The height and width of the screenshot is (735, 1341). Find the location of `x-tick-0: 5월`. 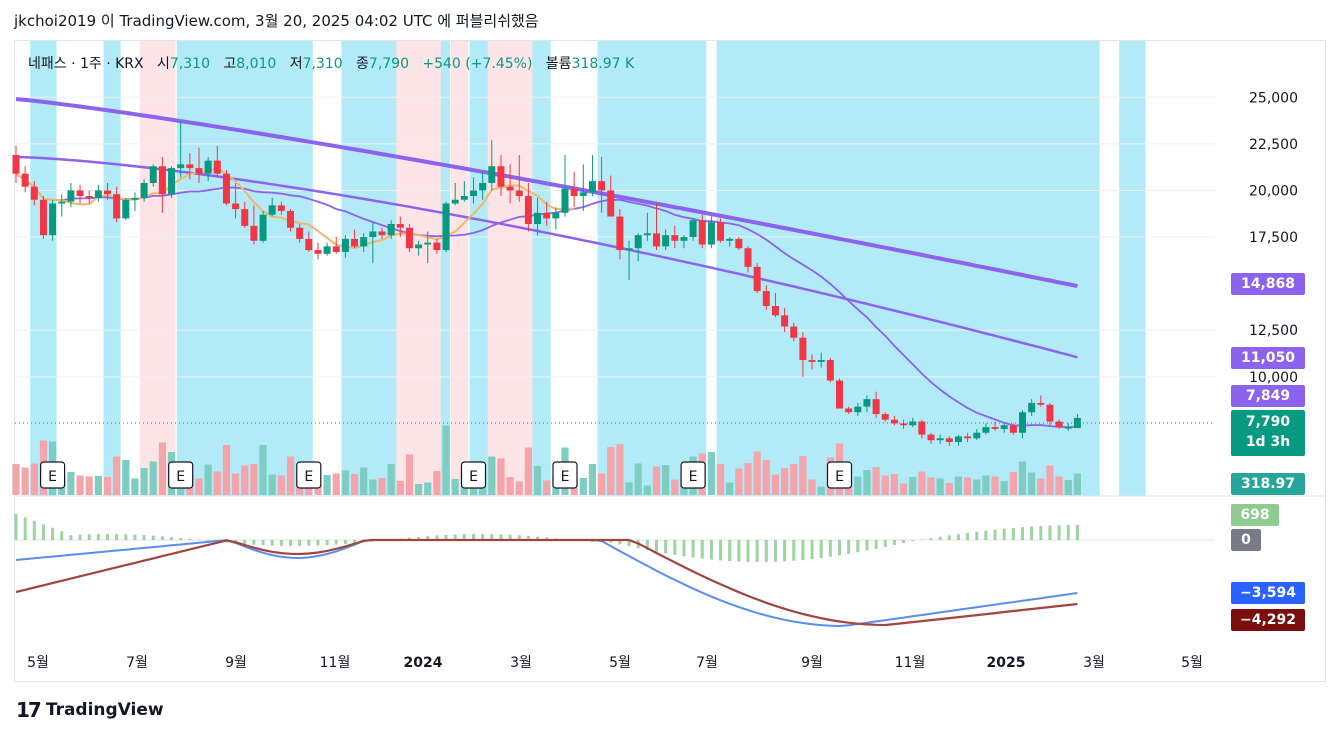

x-tick-0: 5월 is located at coordinates (38, 663).